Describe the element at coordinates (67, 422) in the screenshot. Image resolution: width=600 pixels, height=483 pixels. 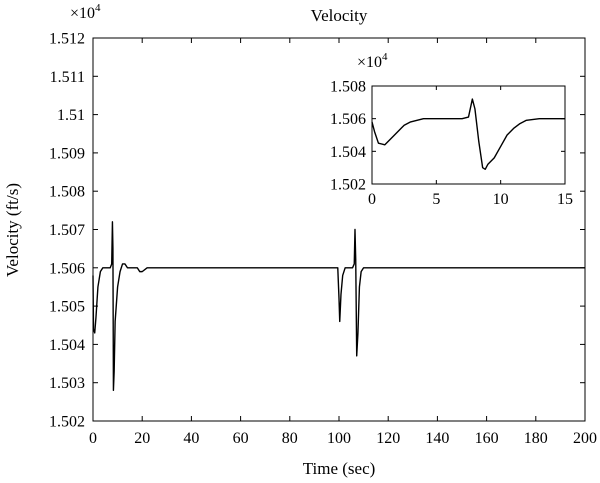
I see `main-y-tick-label: 1.502` at that location.